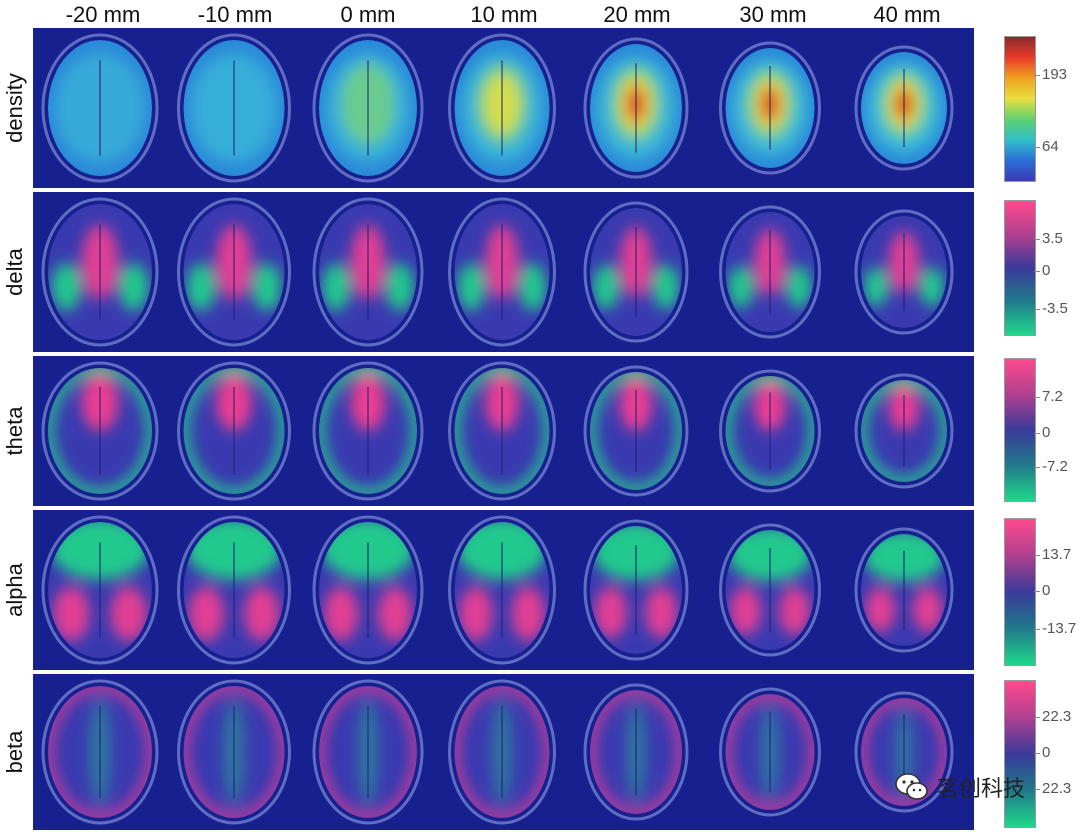 This screenshot has height=834, width=1080. I want to click on theta-brain-row, so click(497, 431).